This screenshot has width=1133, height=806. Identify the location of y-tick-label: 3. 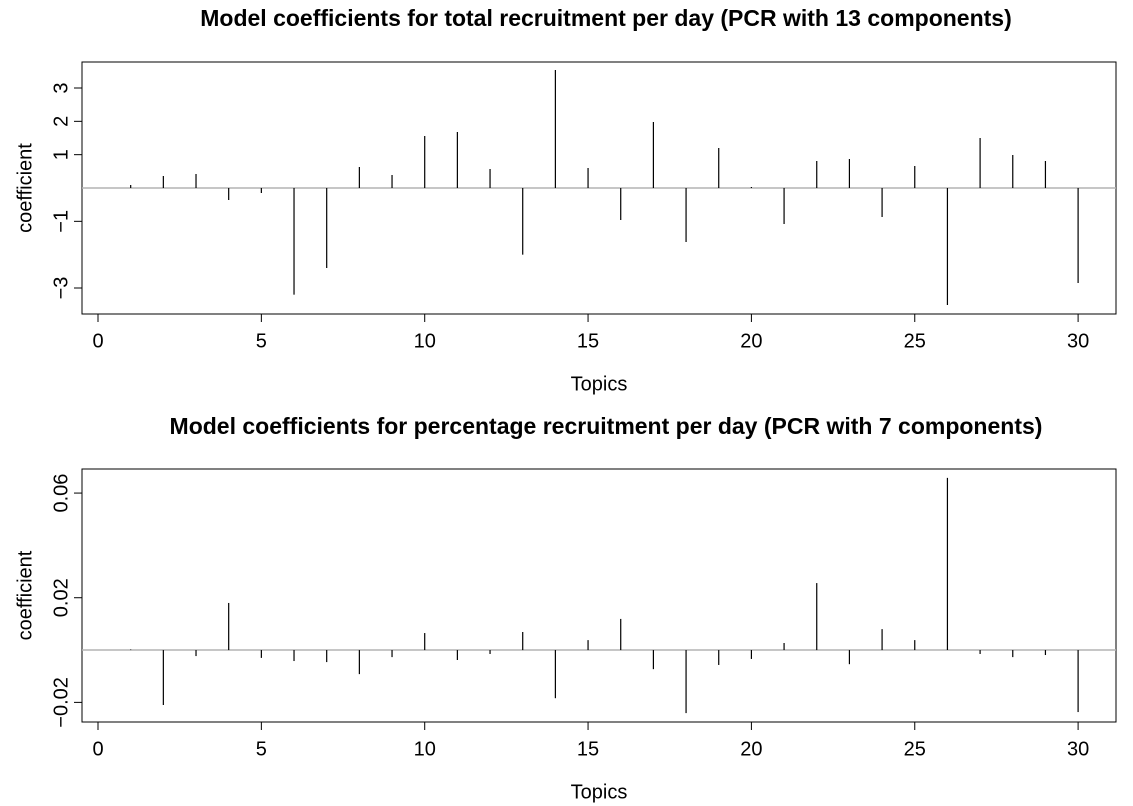
(61, 87).